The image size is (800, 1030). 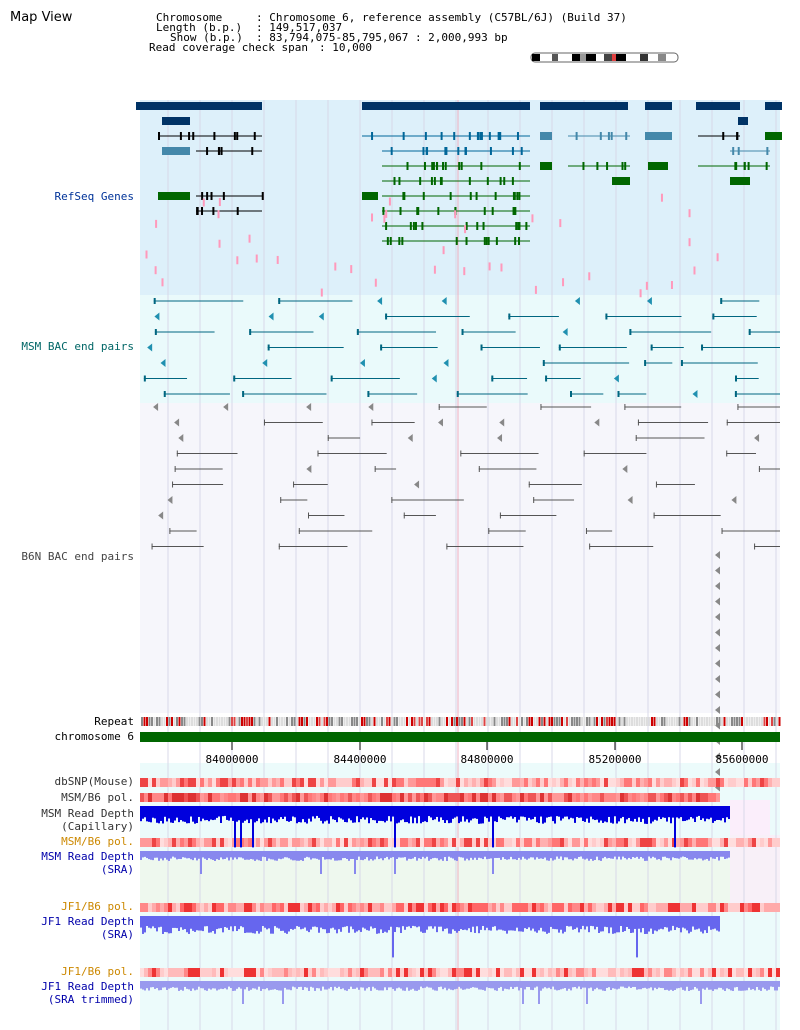 I want to click on msm-bac-label: MSM BAC end pairs, so click(x=77, y=346).